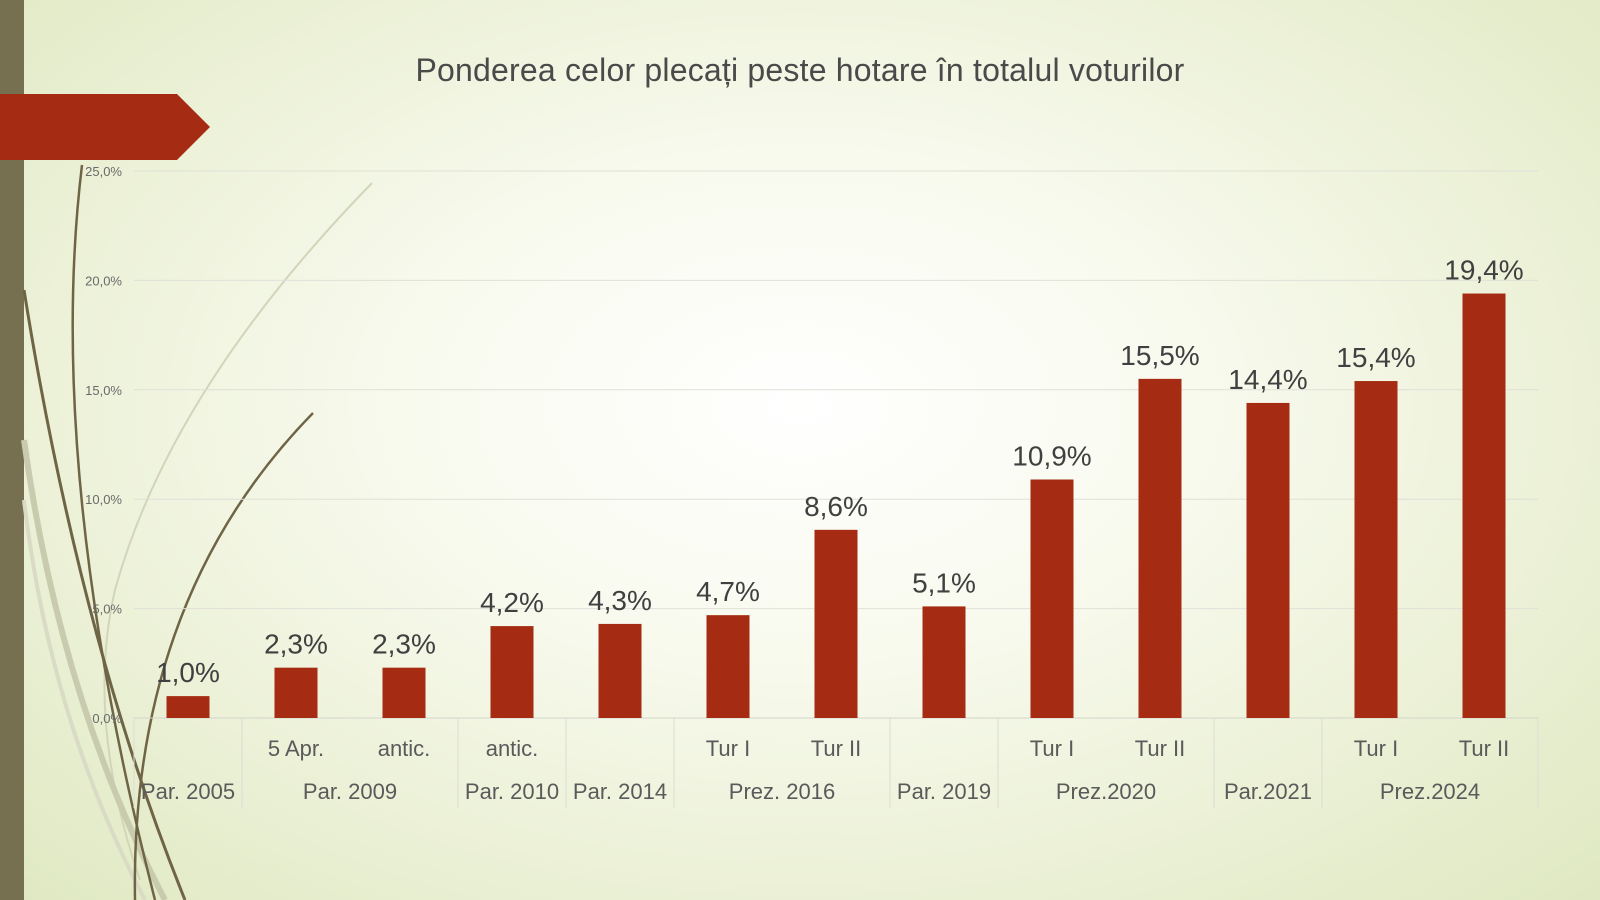 This screenshot has width=1600, height=900. Describe the element at coordinates (620, 600) in the screenshot. I see `data-label: 4,3%` at that location.